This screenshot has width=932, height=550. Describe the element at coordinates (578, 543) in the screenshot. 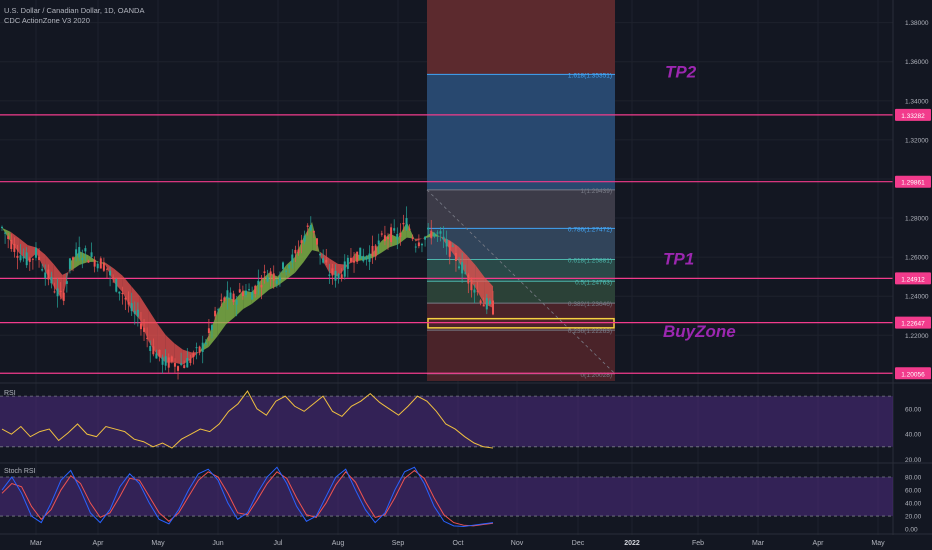

I see `time-tick-label: Dec` at that location.